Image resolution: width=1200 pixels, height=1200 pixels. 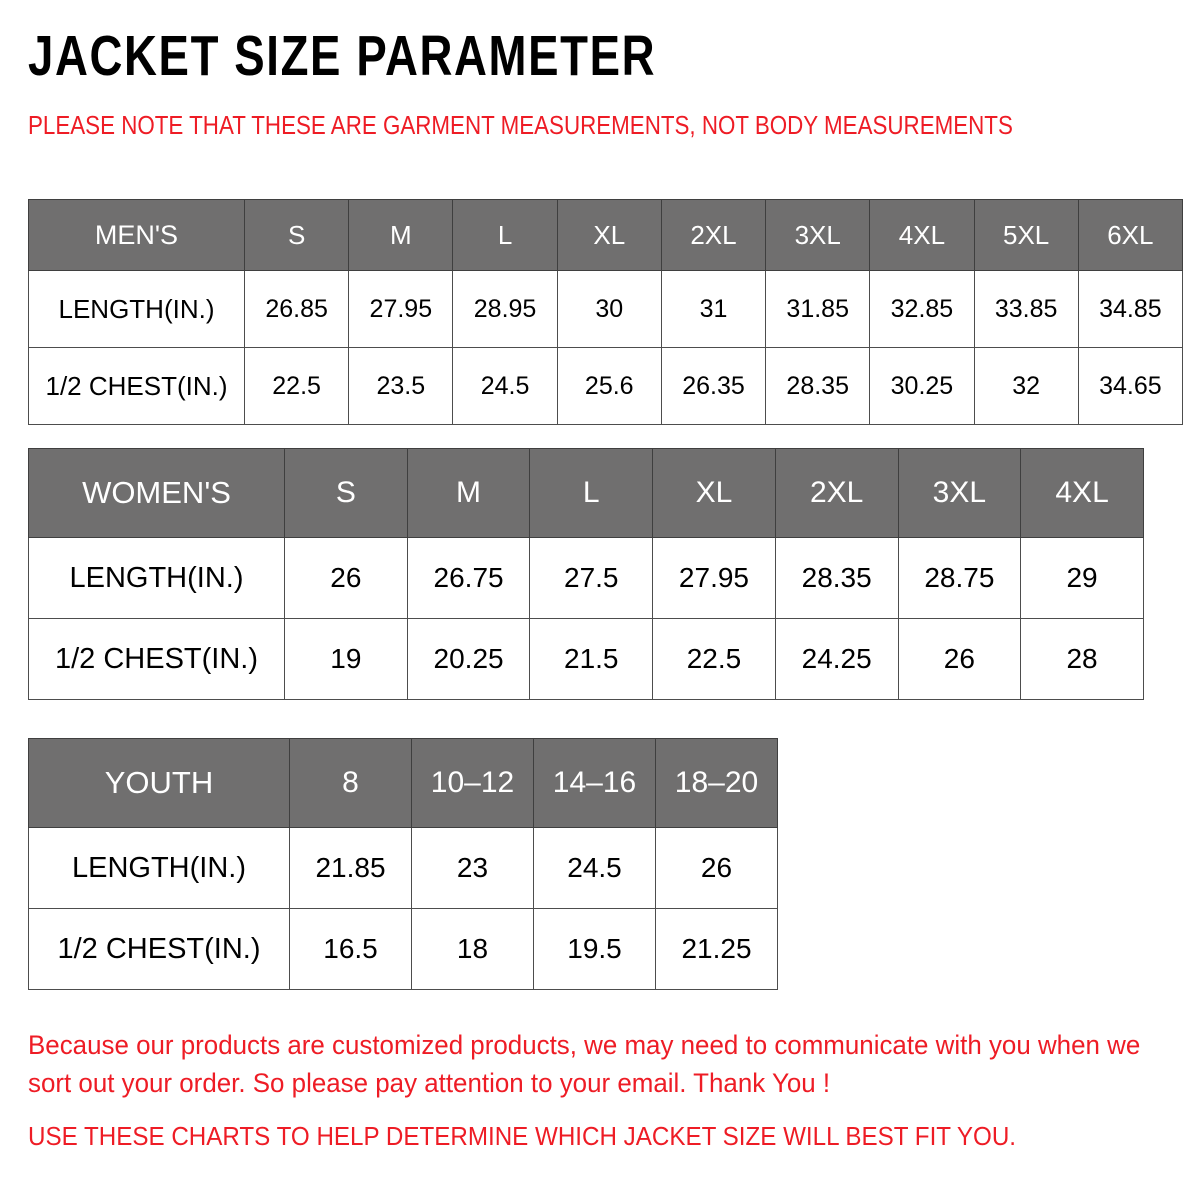 I want to click on table-cell: 28.75, so click(x=959, y=578).